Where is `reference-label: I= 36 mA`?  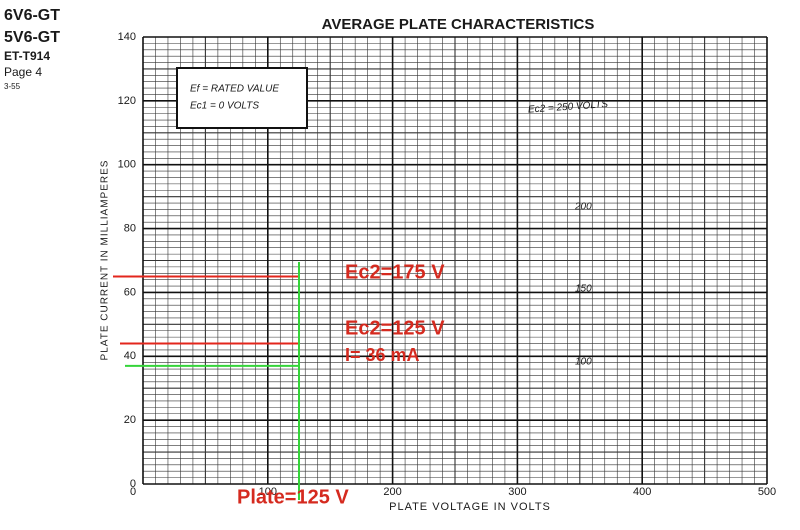
reference-label: I= 36 mA is located at coordinates (382, 355).